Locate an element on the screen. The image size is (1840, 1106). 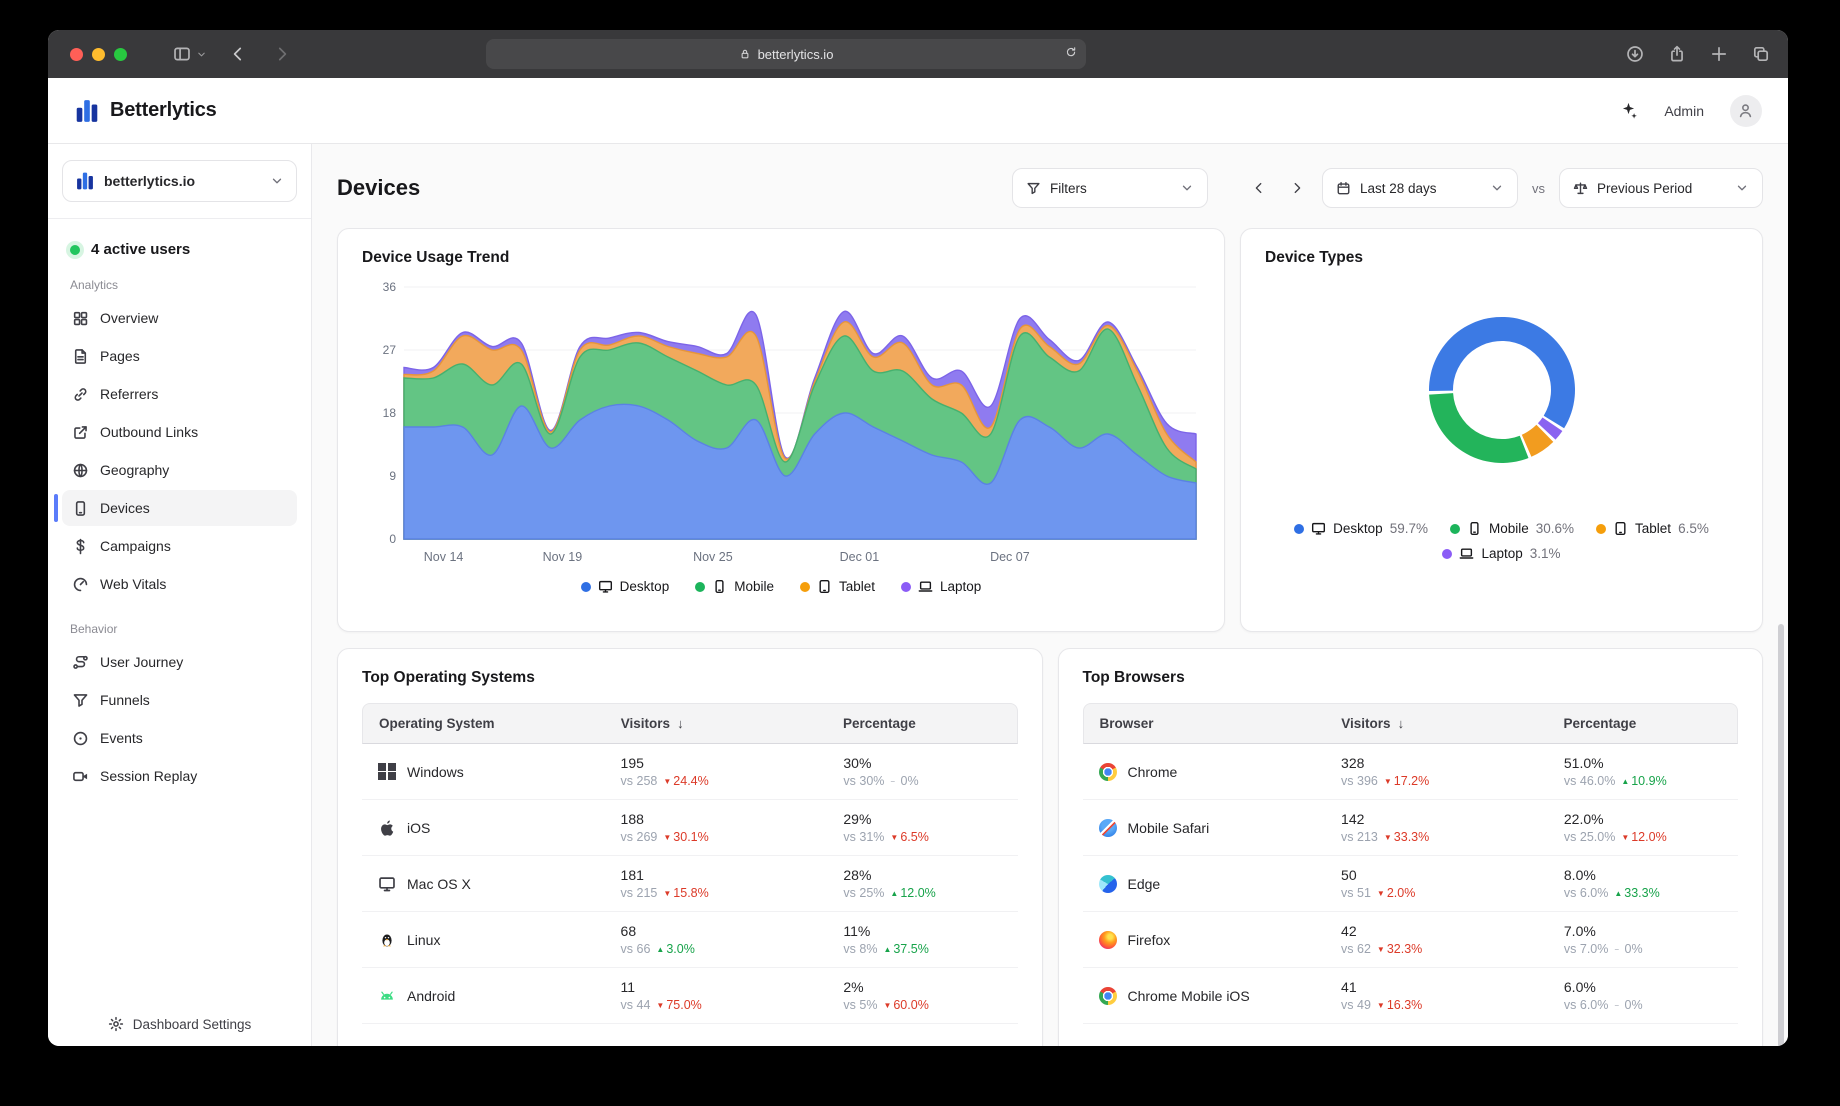
tabs-icon is located at coordinates (1761, 54).